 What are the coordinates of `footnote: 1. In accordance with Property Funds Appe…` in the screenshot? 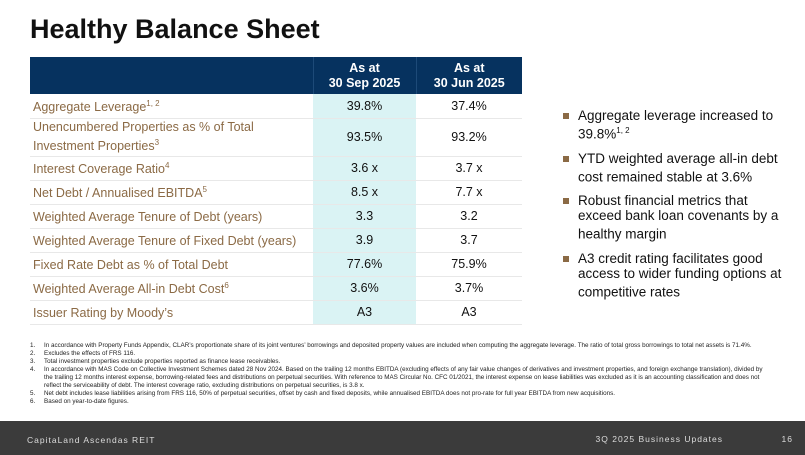 It's located at (391, 345).